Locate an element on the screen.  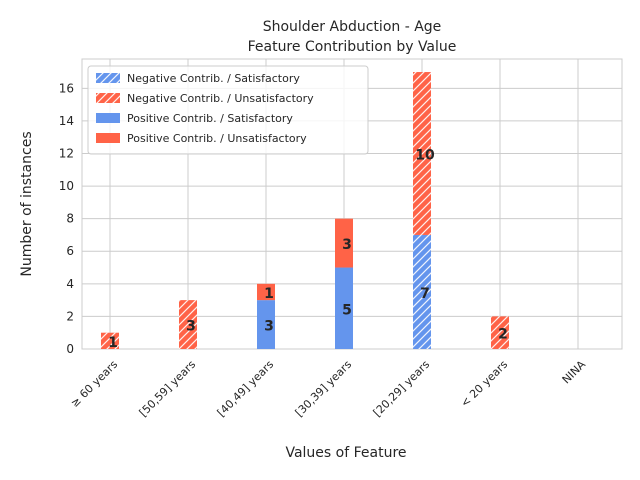
data-label: 5 is located at coordinates (347, 310).